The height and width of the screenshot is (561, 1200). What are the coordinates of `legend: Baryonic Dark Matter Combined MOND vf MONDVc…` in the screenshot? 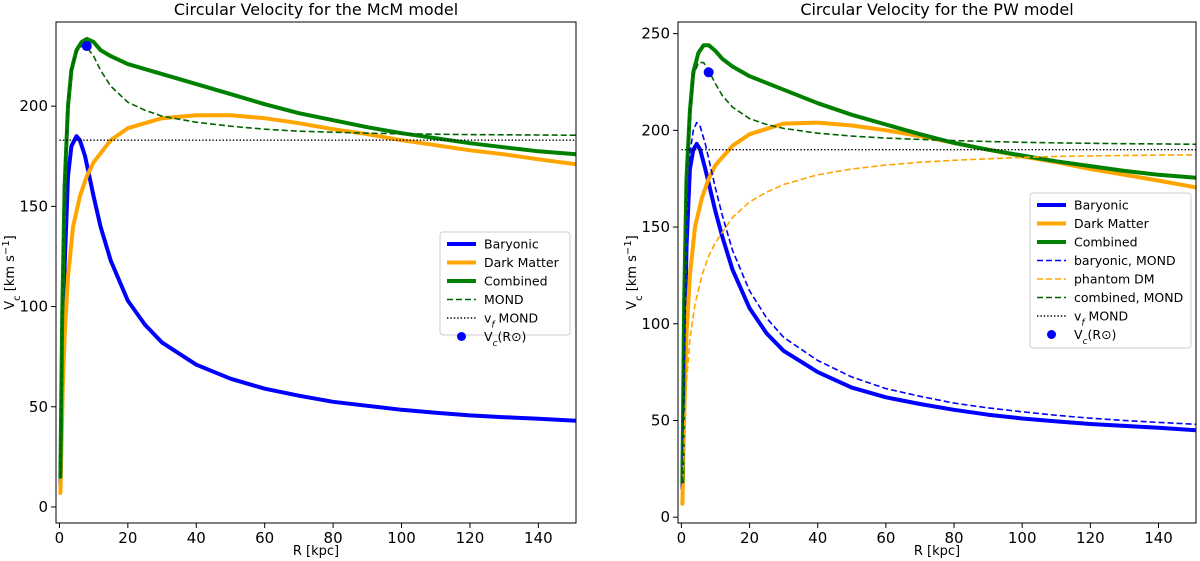 It's located at (505, 290).